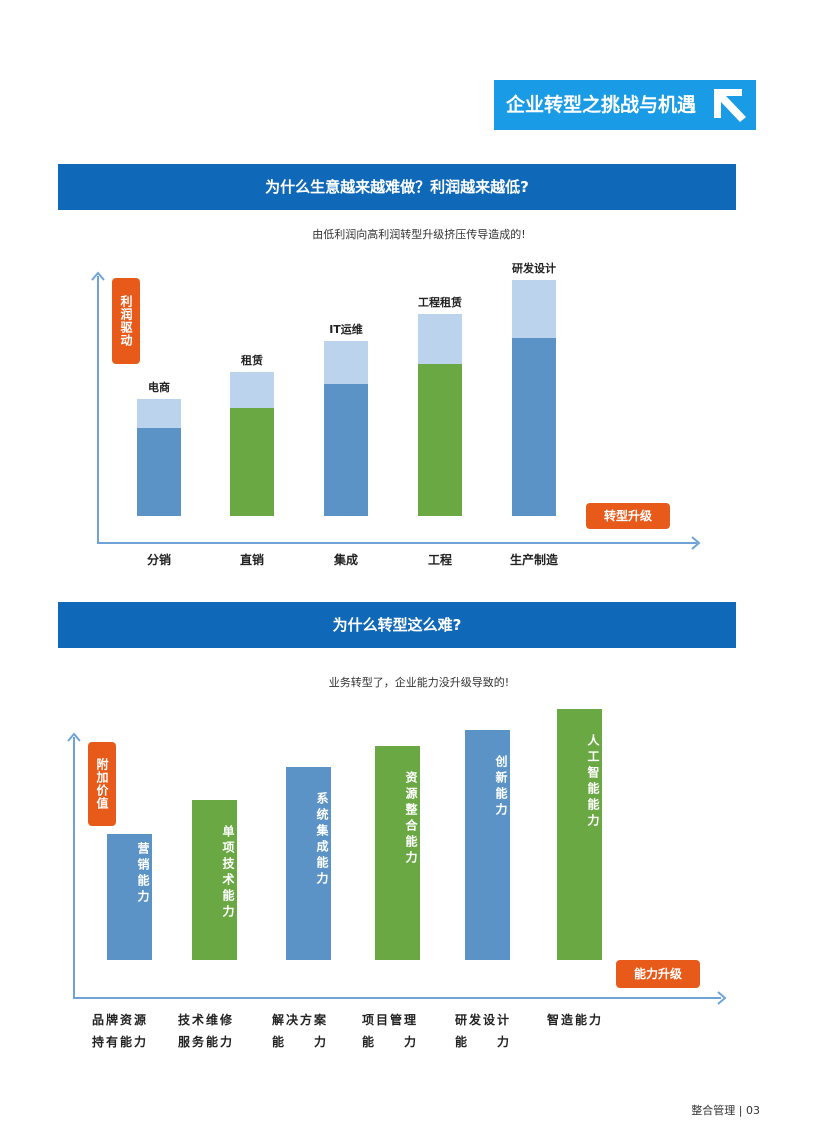 Image resolution: width=838 pixels, height=1146 pixels. Describe the element at coordinates (628, 516) in the screenshot. I see `x-axis-label: 转型升级` at that location.